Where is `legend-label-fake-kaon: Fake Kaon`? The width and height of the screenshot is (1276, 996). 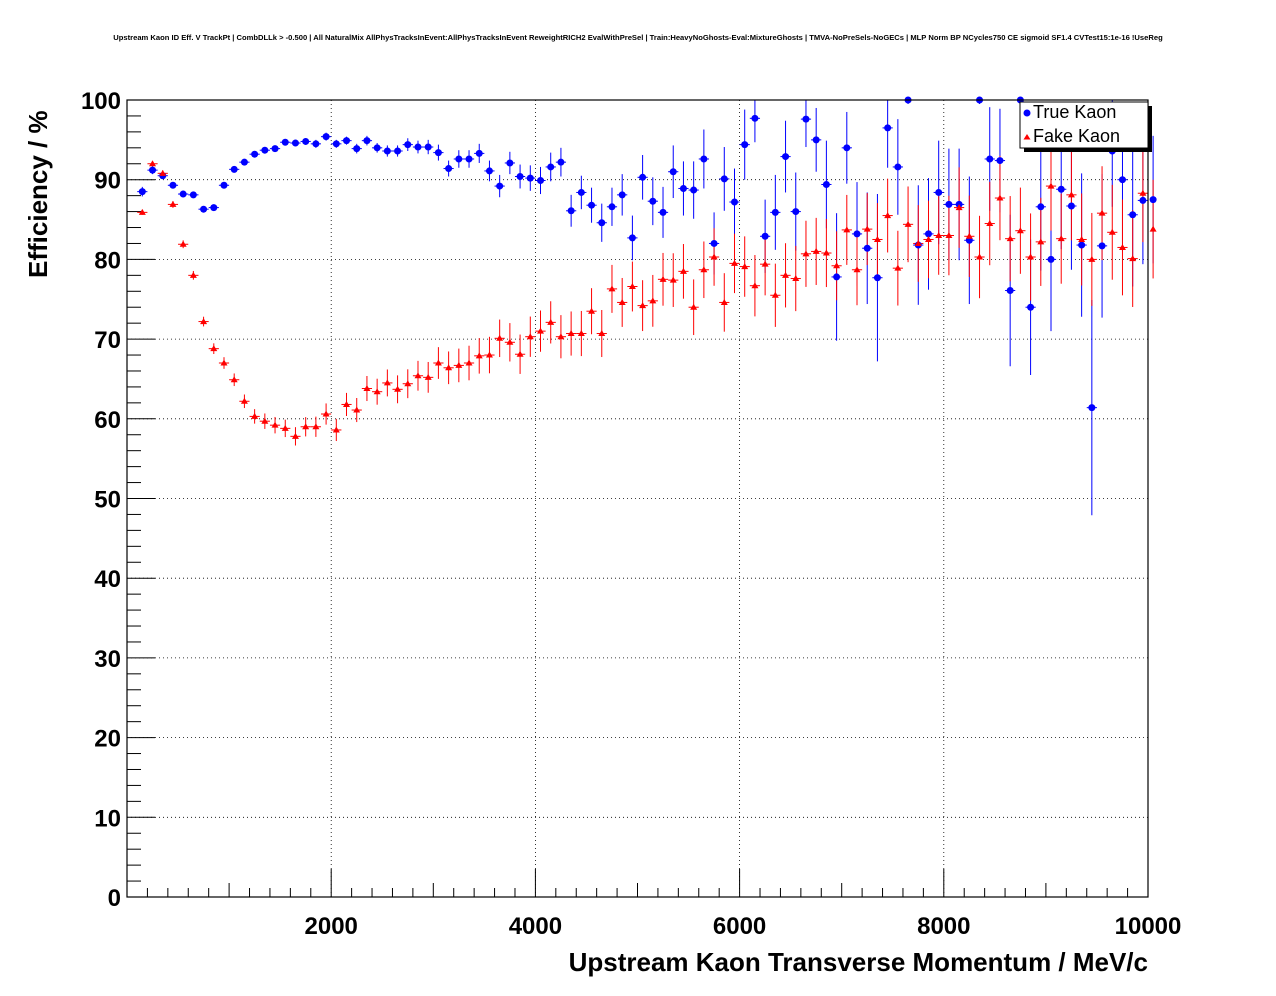 legend-label-fake-kaon: Fake Kaon is located at coordinates (1076, 136).